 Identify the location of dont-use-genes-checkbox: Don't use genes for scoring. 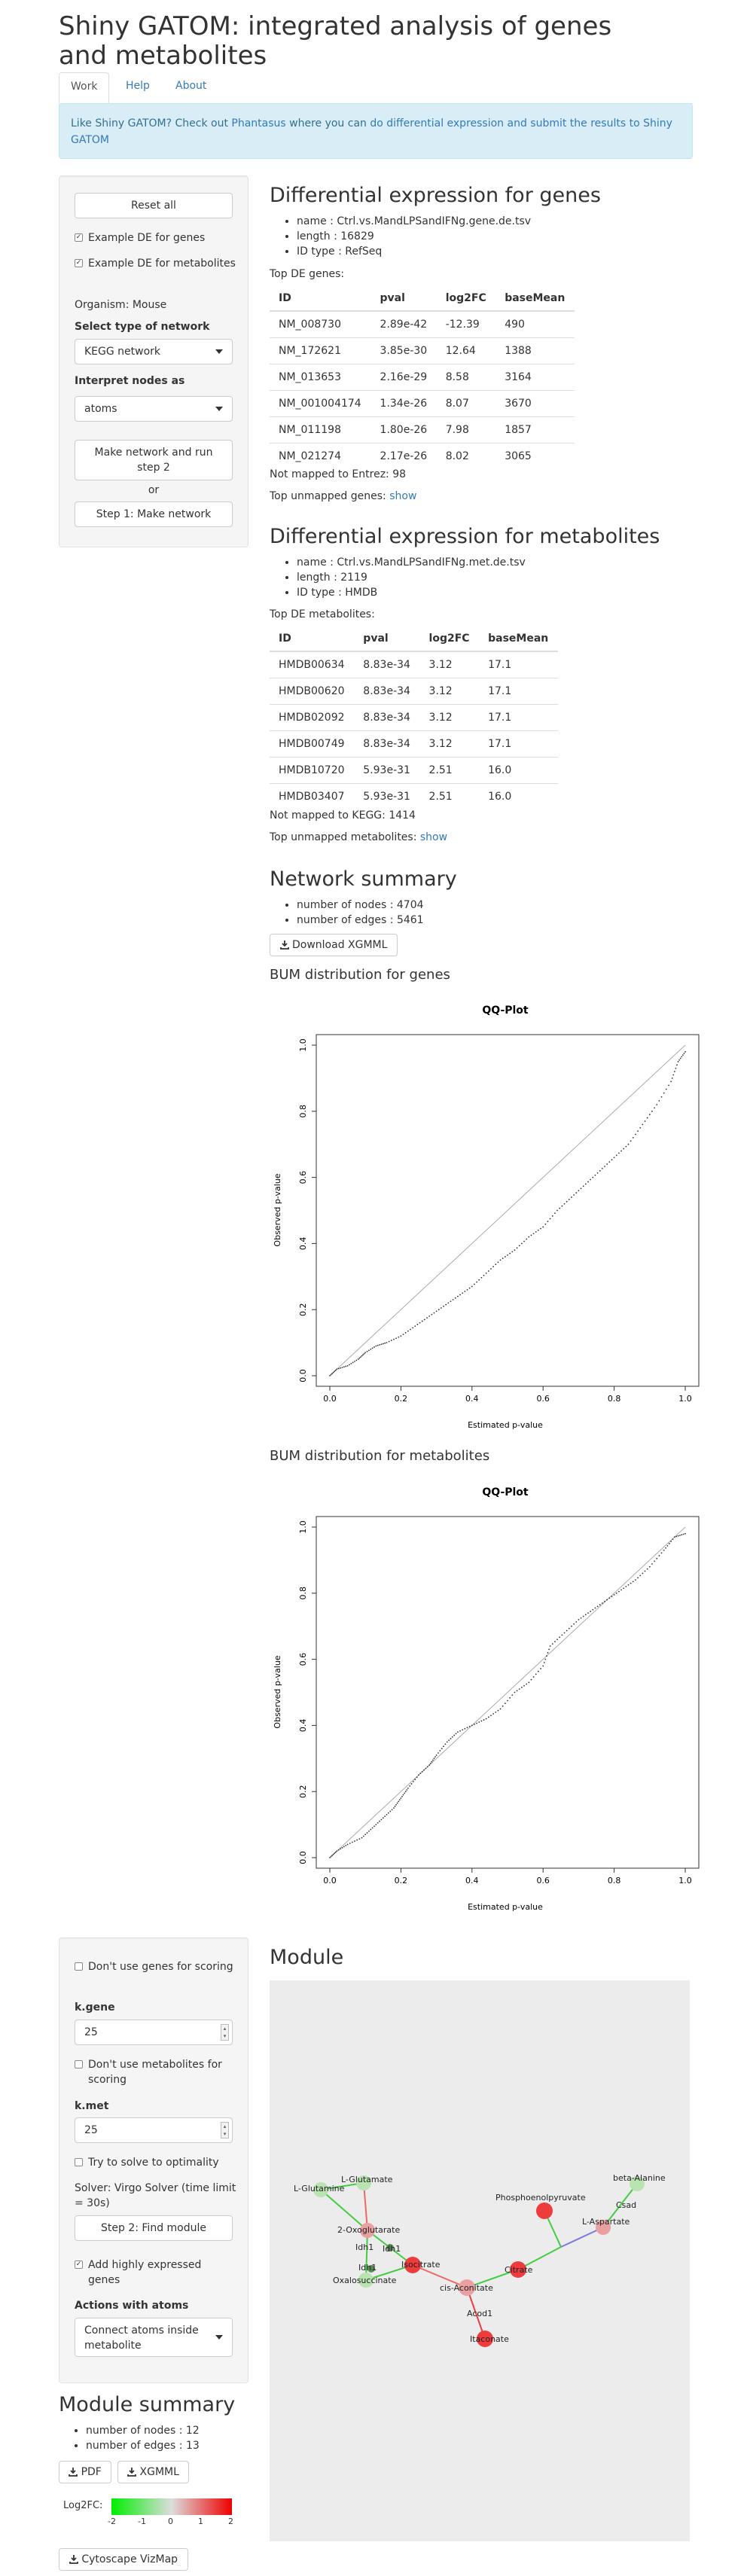
(155, 1966).